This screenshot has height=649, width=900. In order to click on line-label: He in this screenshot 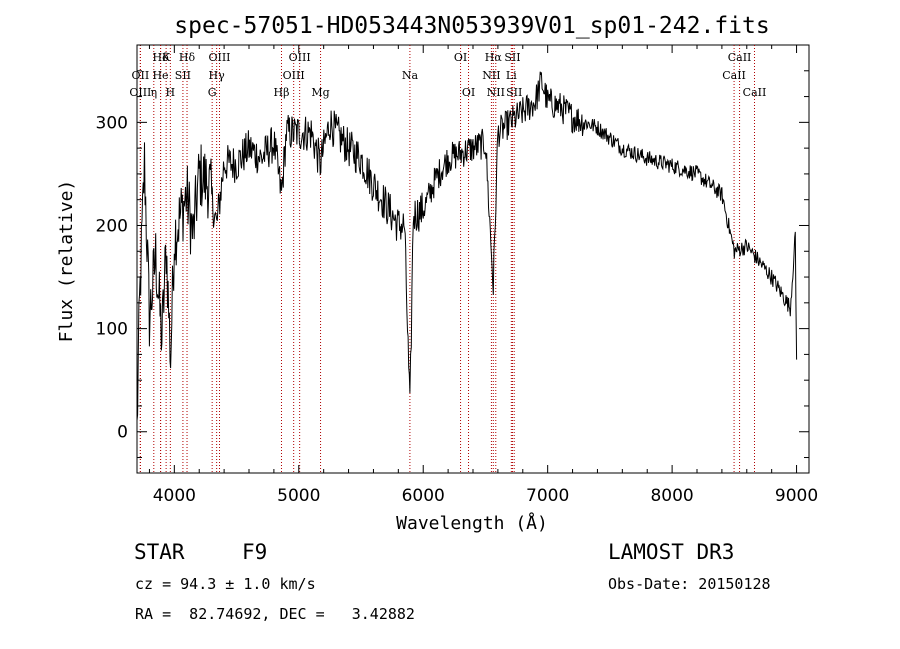, I will do `click(160, 75)`.